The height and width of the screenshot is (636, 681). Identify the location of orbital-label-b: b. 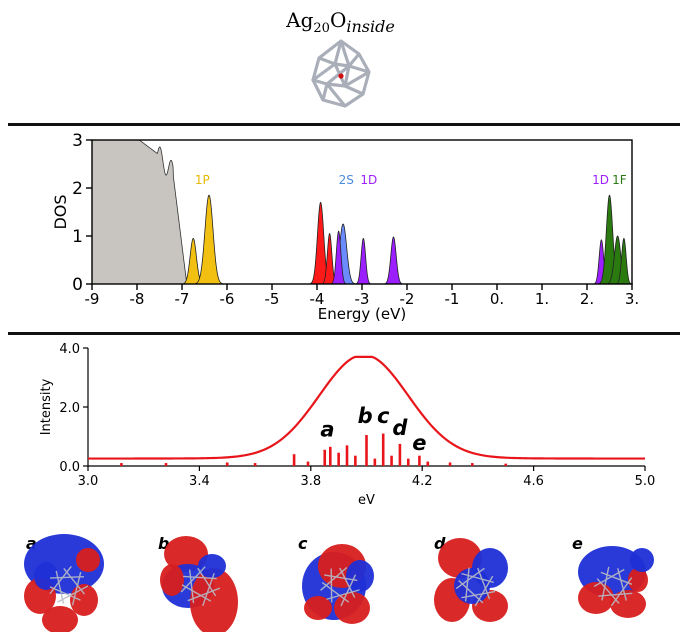
(164, 543).